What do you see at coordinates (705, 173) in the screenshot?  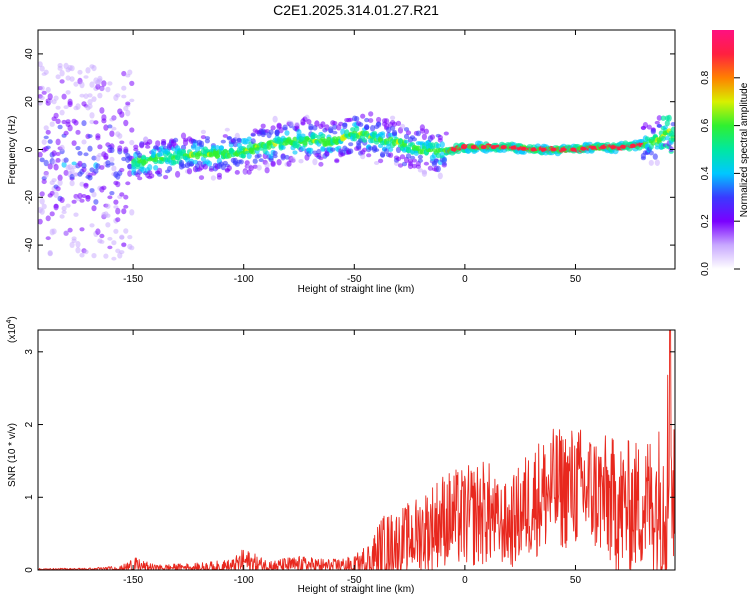 I see `colorbar-tick-label: 0.4` at bounding box center [705, 173].